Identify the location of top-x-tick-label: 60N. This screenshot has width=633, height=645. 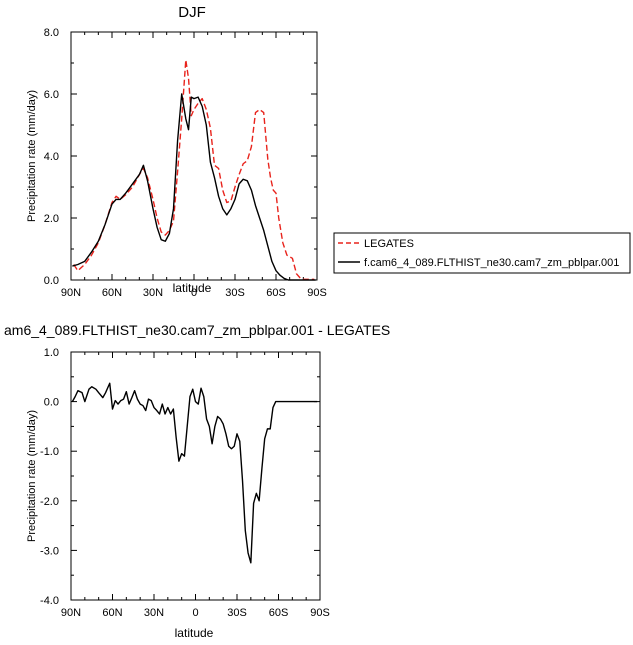
(112, 293).